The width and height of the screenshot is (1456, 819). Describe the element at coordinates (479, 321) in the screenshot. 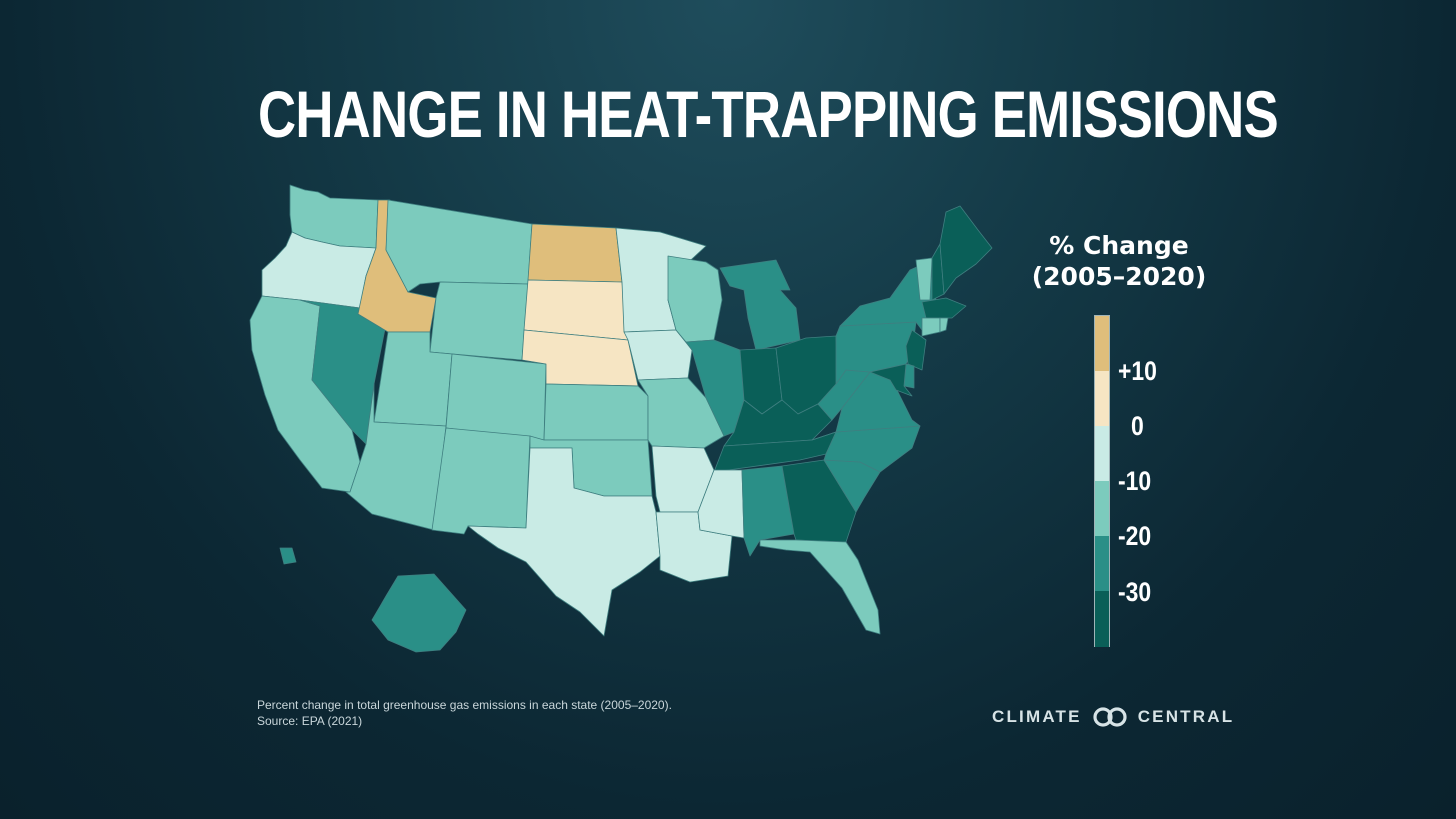

I see `state-wy` at that location.